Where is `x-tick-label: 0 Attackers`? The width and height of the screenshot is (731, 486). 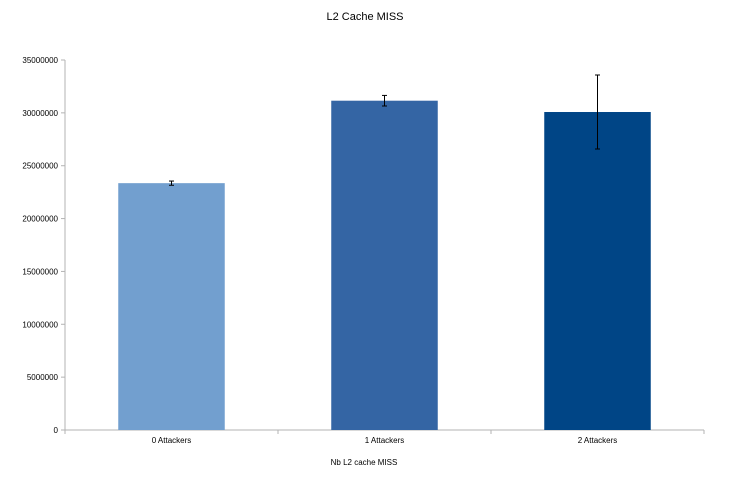 x-tick-label: 0 Attackers is located at coordinates (172, 440).